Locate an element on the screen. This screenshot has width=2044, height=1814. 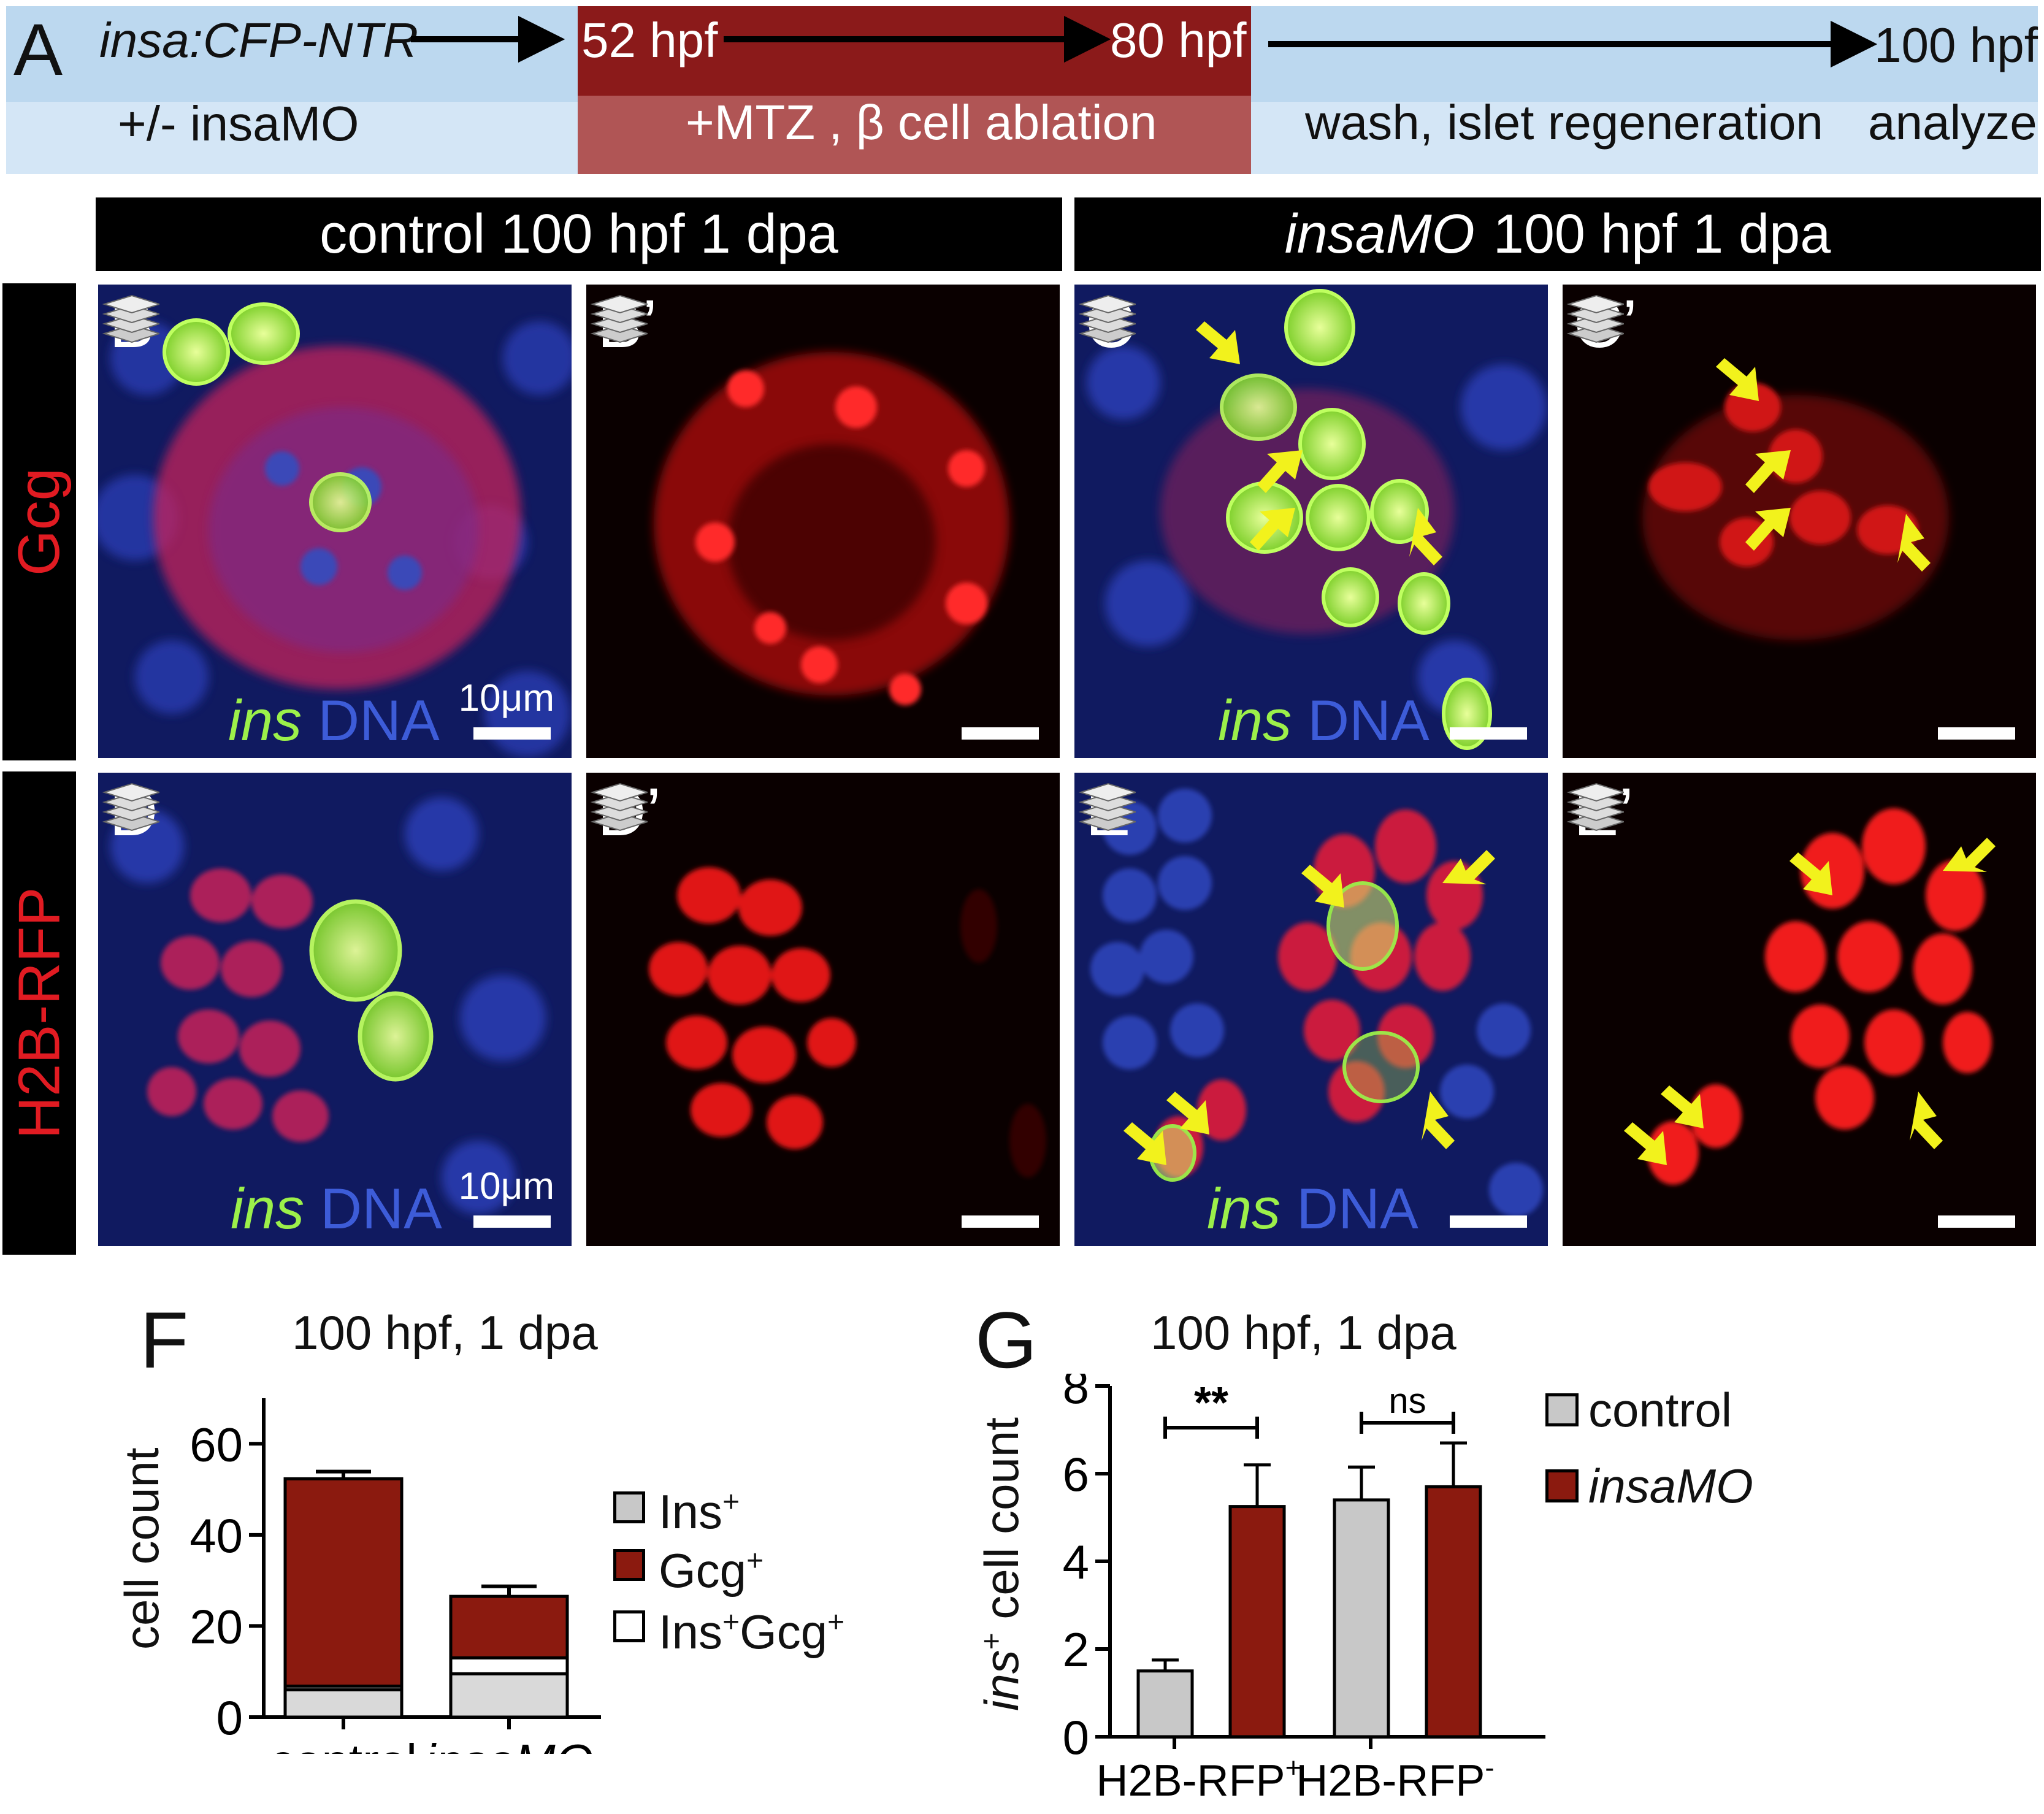
panel-d-image: D ins DNA 10μm is located at coordinates (335, 1009).